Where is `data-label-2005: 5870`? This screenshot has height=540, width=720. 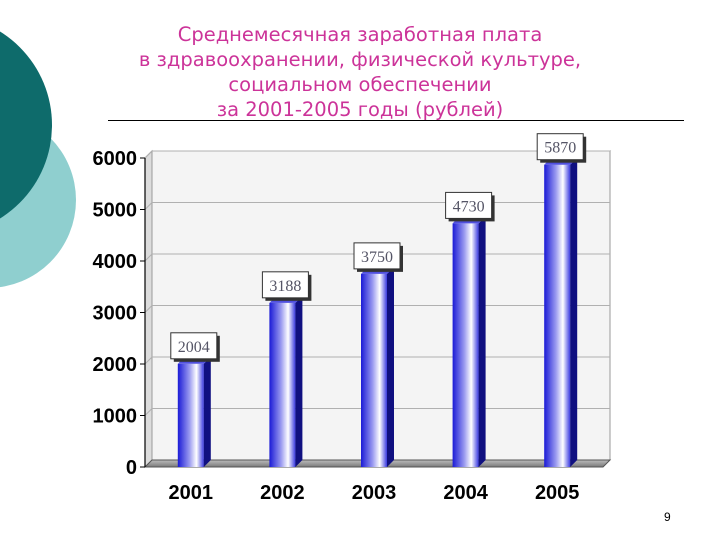
data-label-2005: 5870 is located at coordinates (560, 148).